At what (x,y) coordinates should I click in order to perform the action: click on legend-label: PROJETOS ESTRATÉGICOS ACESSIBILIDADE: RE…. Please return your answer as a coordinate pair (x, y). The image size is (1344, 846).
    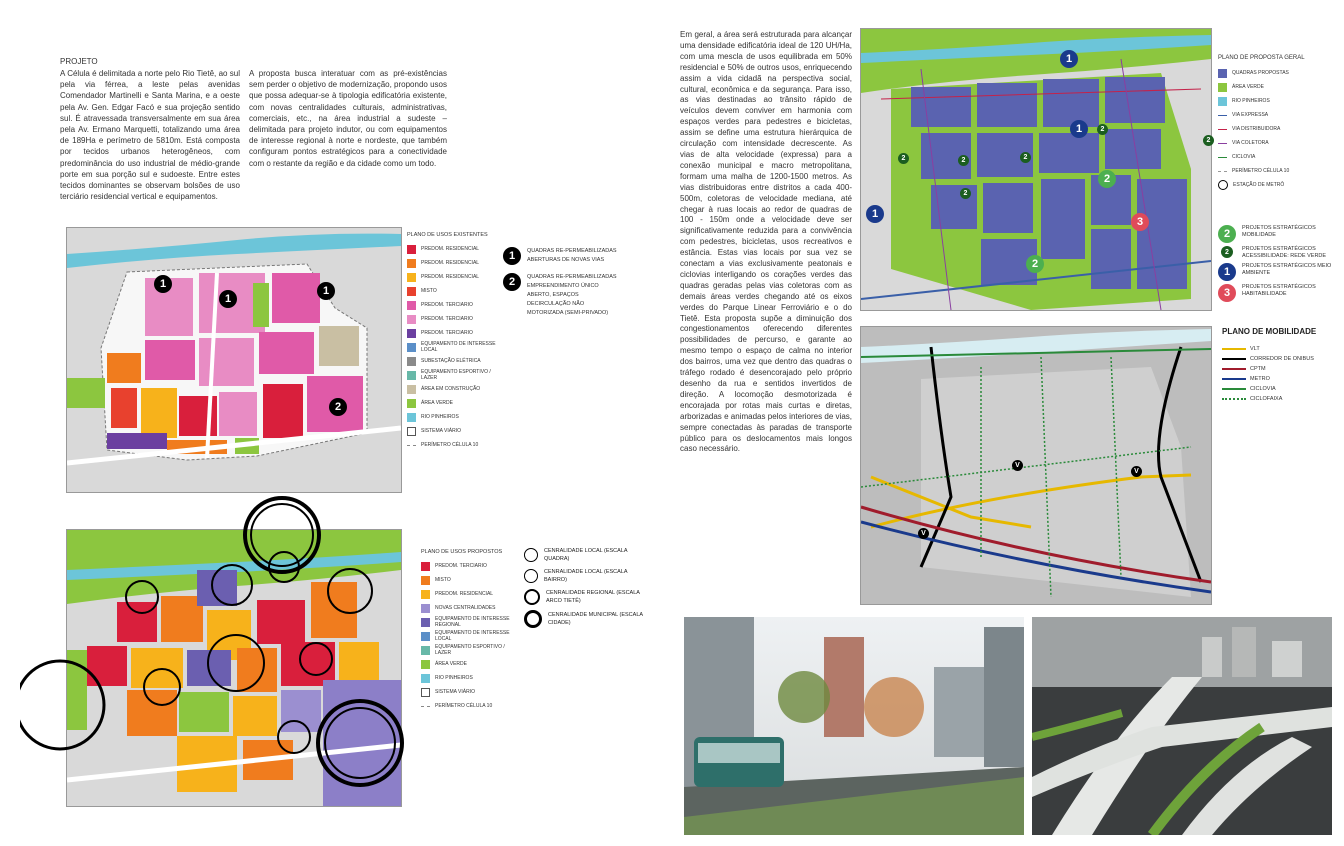
    Looking at the image, I should click on (1284, 252).